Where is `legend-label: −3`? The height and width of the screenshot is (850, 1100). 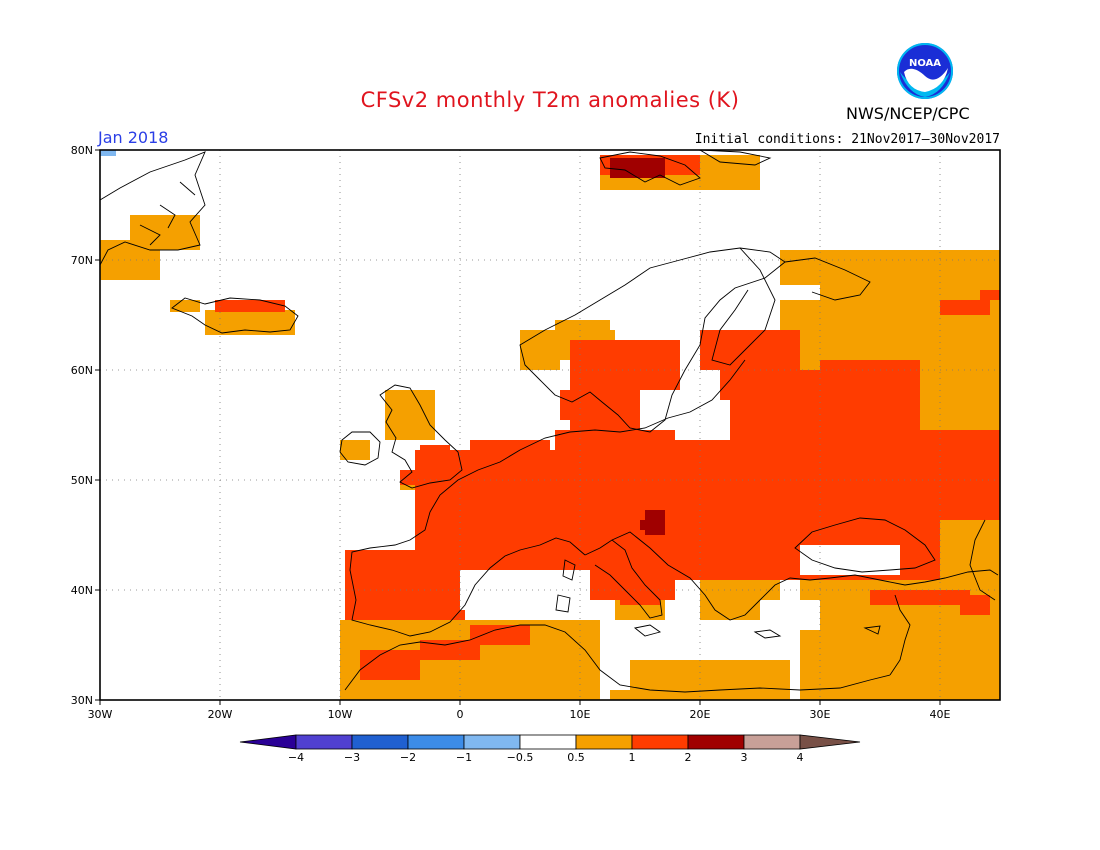 legend-label: −3 is located at coordinates (352, 757).